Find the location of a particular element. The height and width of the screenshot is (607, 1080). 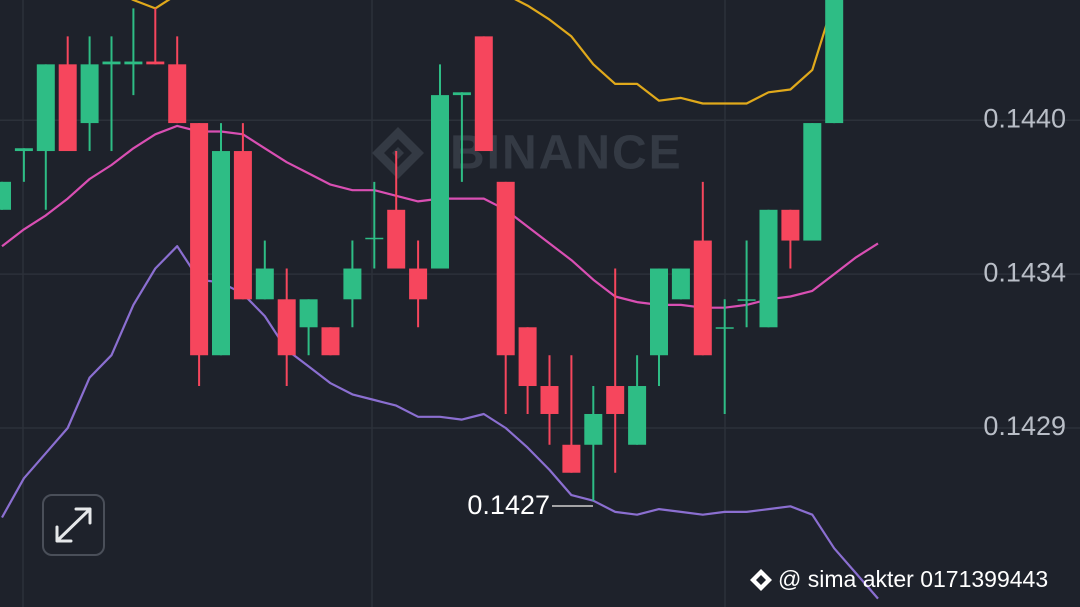

y-tick-label: 0.1434 is located at coordinates (1024, 272).